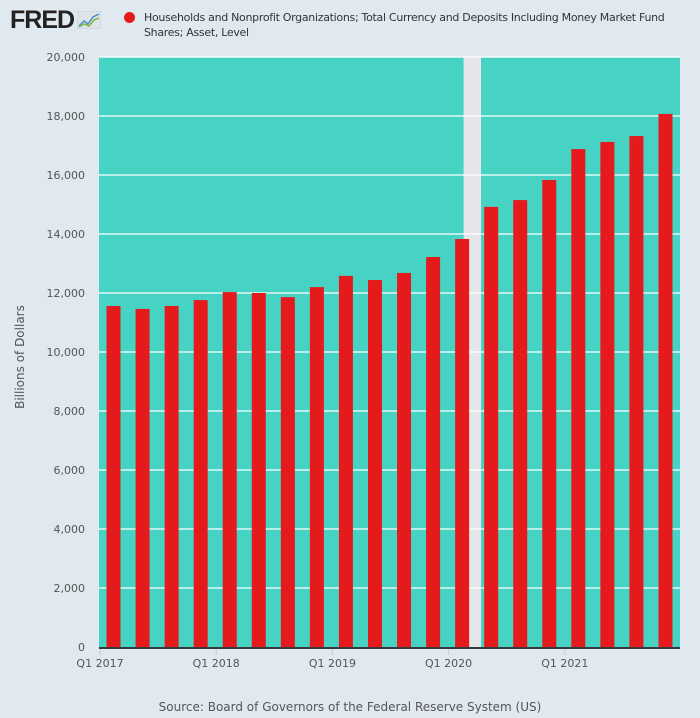 Image resolution: width=700 pixels, height=718 pixels. Describe the element at coordinates (89, 20) in the screenshot. I see `line-graph-icon` at that location.